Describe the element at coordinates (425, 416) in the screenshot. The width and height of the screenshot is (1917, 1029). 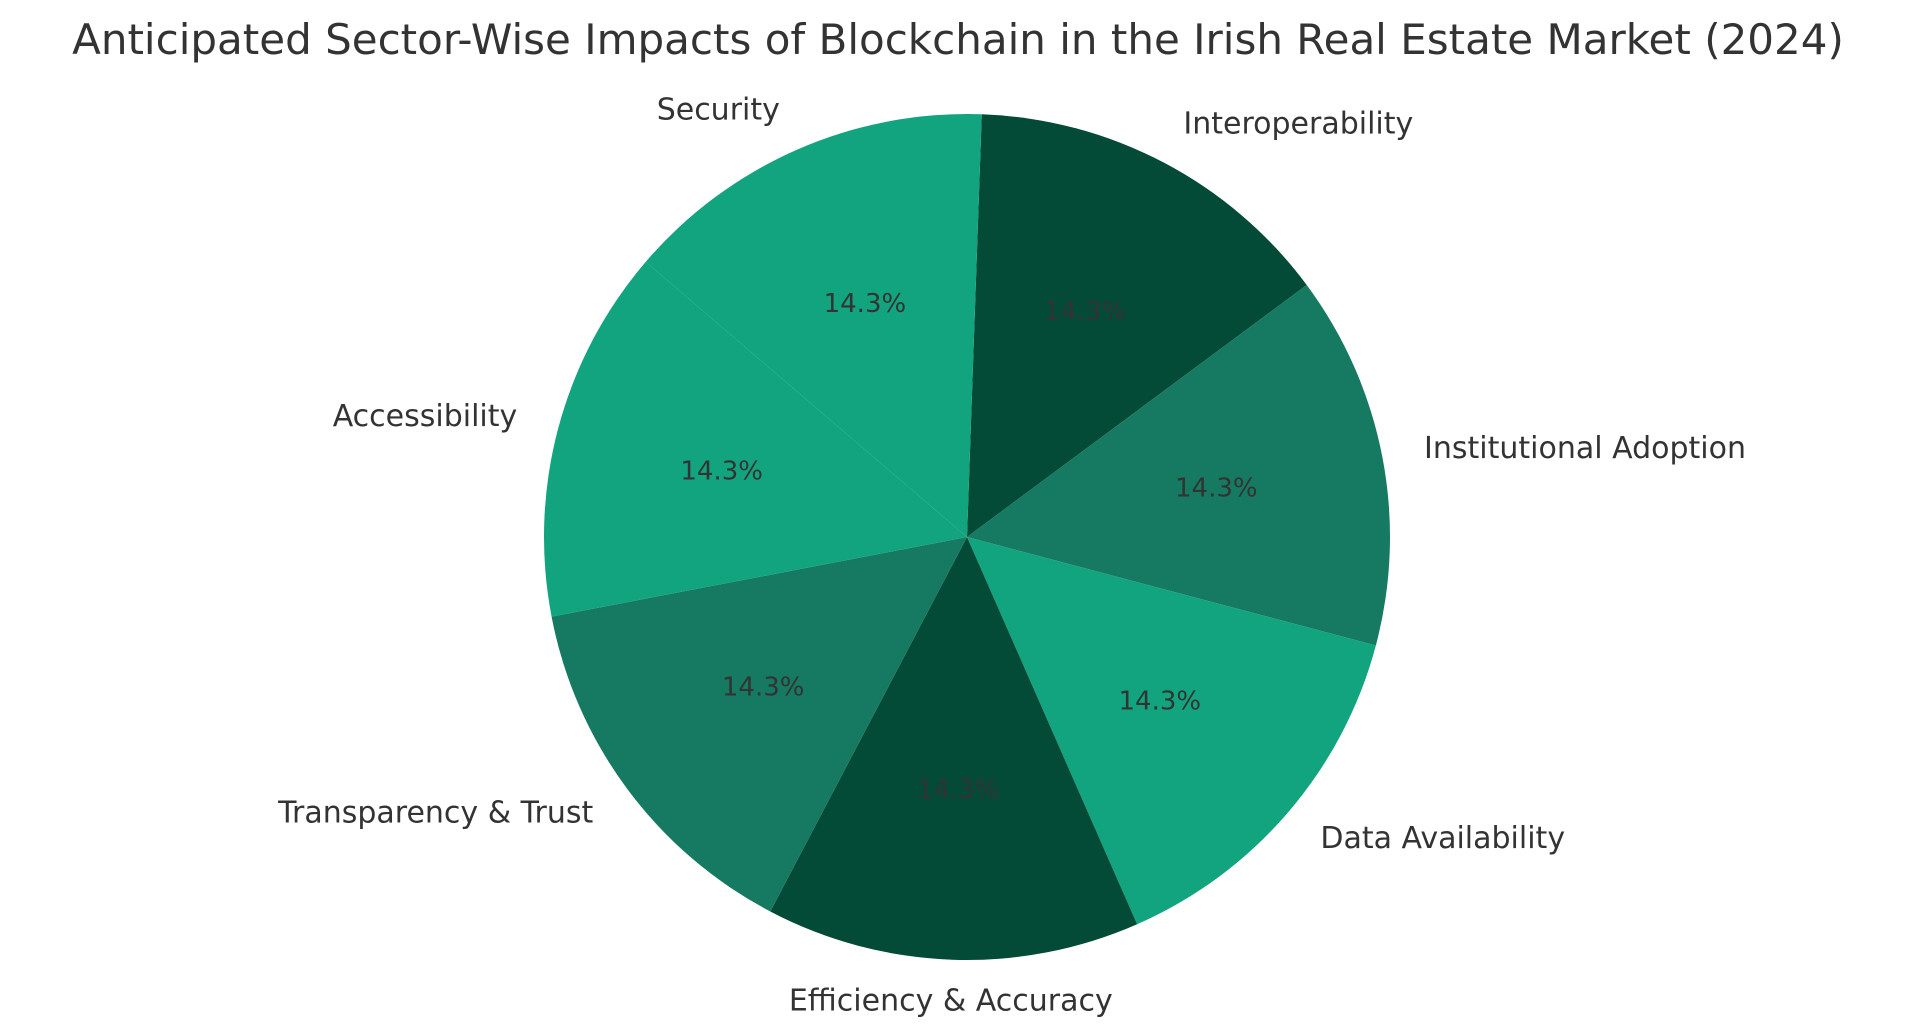
I see `slice-category-label: Accessibility` at that location.